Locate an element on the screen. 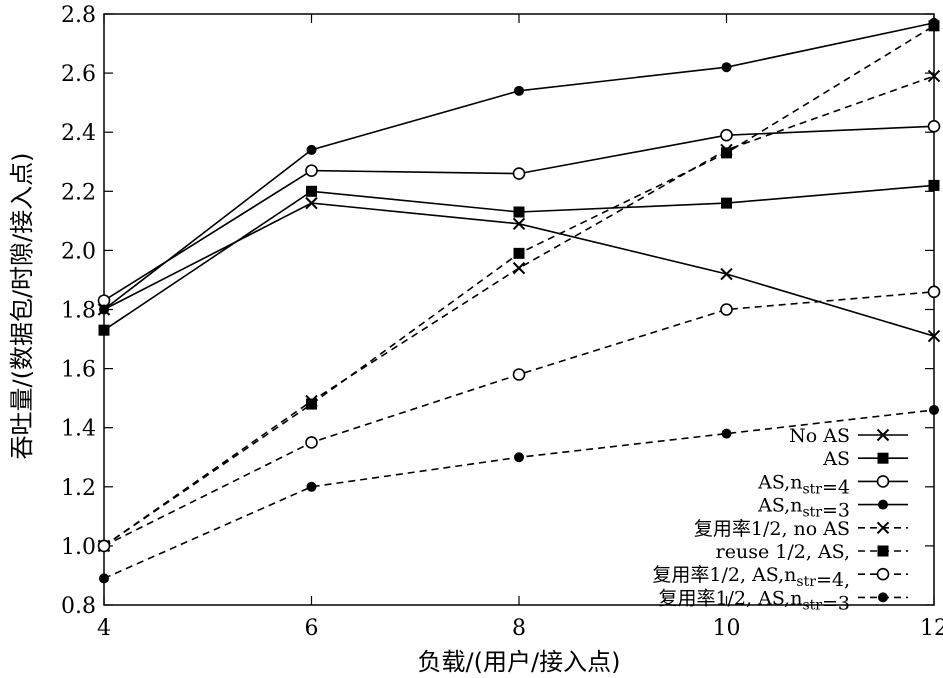 The height and width of the screenshot is (678, 943). y-tick-label: 1.2 is located at coordinates (78, 488).